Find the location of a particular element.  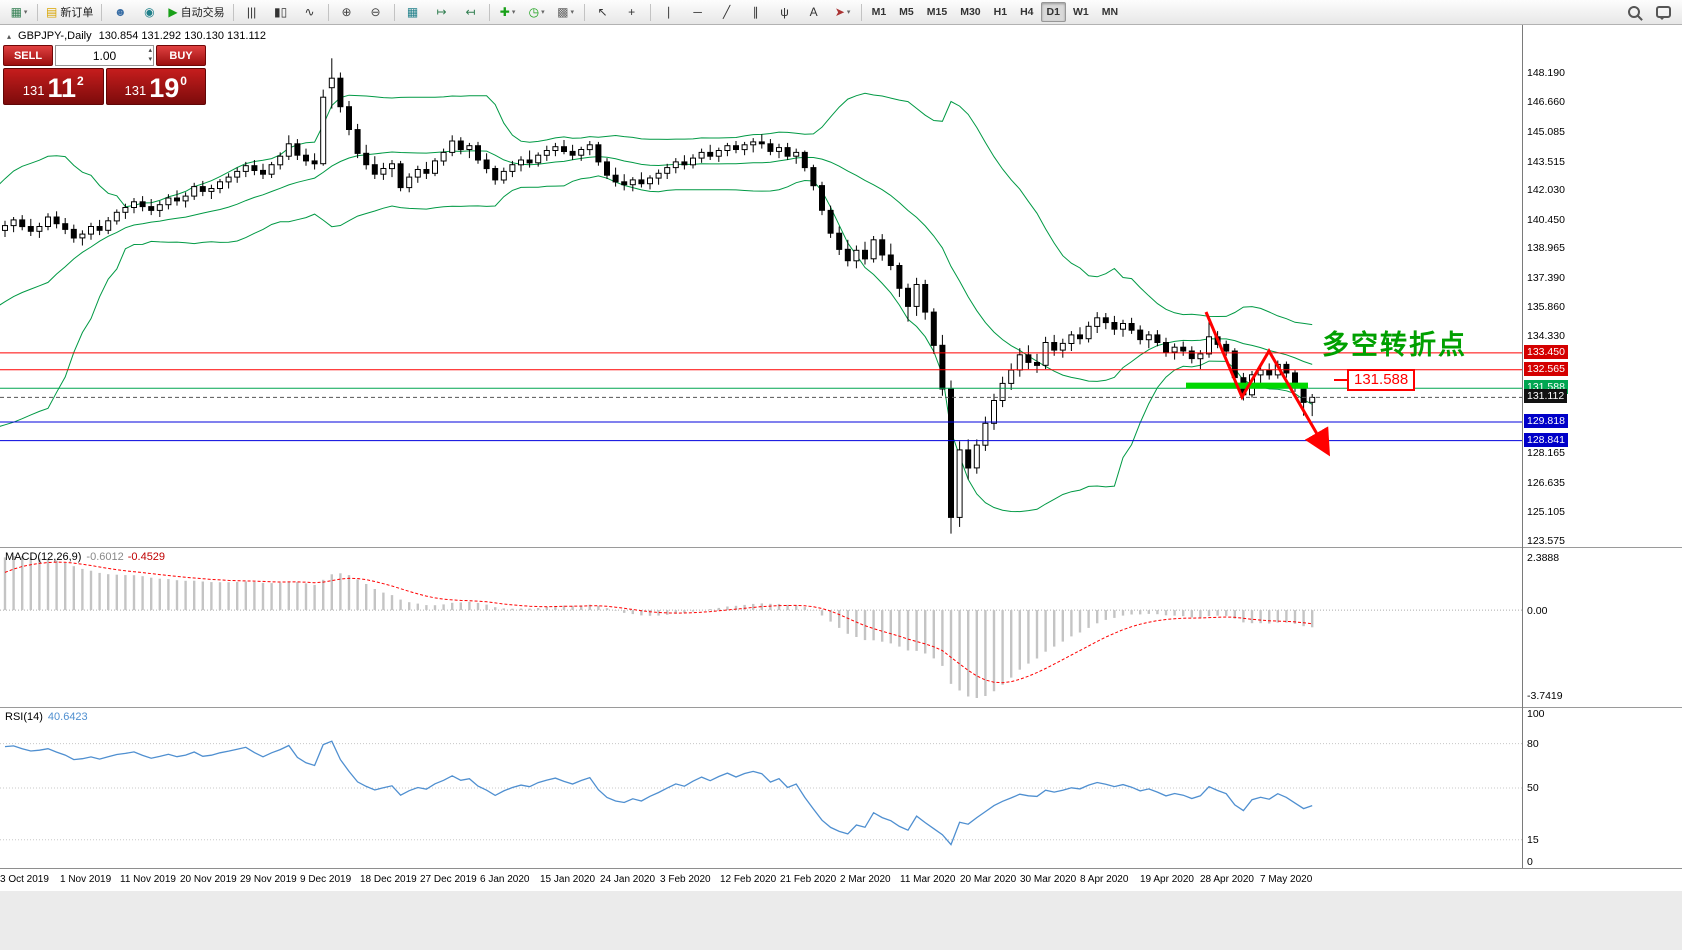

timeframe-m15: M15 is located at coordinates (937, 12).